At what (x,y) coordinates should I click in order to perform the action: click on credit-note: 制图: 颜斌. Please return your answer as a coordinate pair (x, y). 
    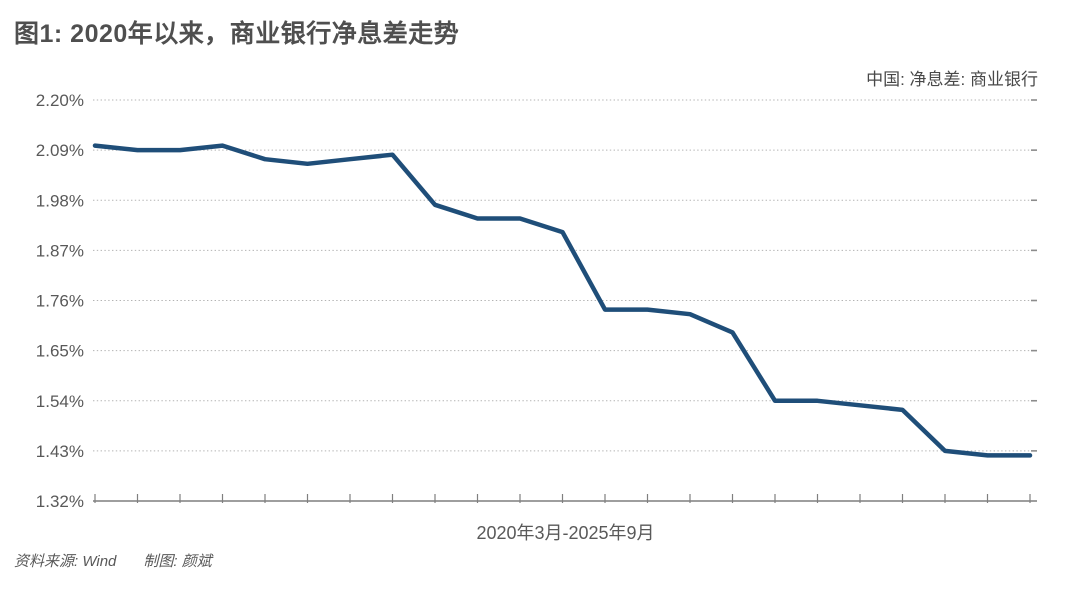
    Looking at the image, I should click on (177, 561).